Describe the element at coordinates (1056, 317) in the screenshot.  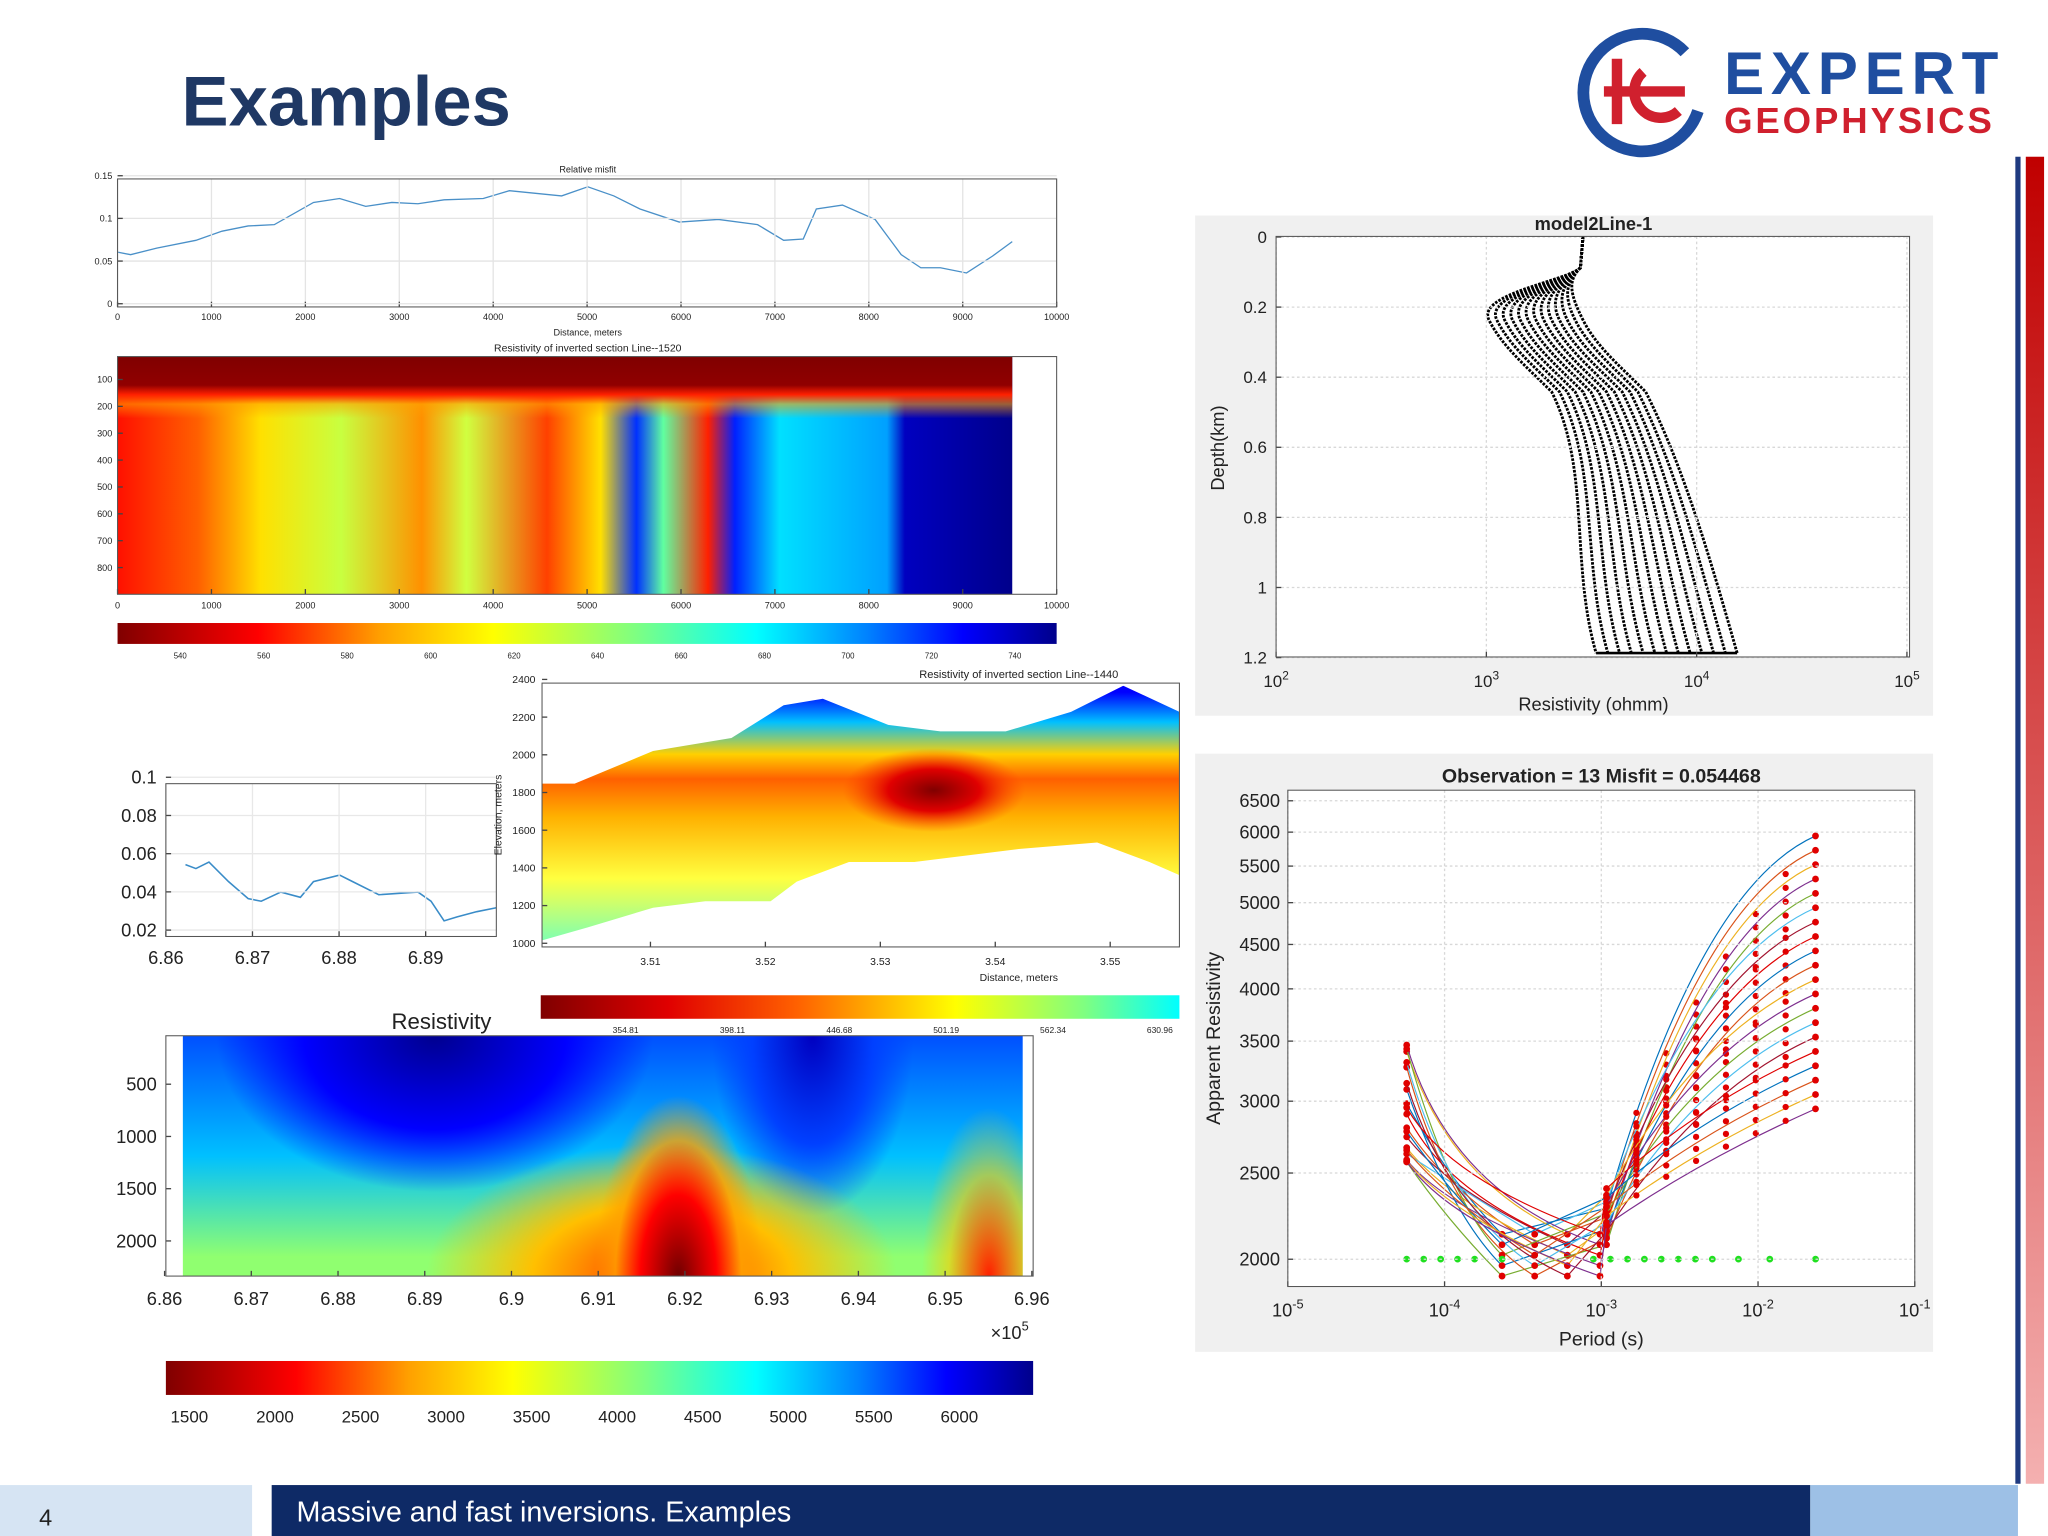
I see `x-tick-label: 10000` at that location.